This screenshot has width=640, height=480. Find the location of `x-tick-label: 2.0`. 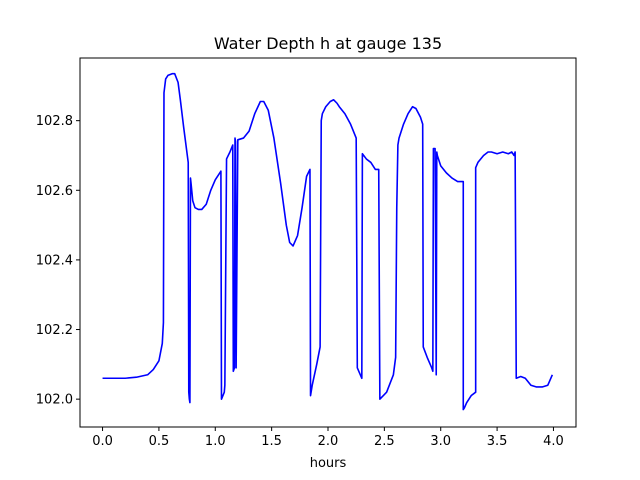

x-tick-label: 2.0 is located at coordinates (328, 441).